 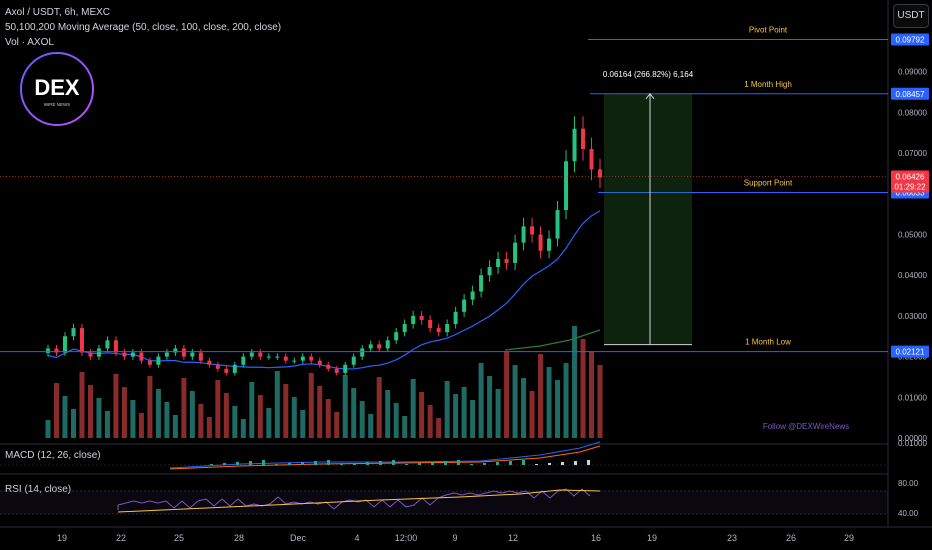 I want to click on level-label: 1 Month High, so click(x=768, y=84).